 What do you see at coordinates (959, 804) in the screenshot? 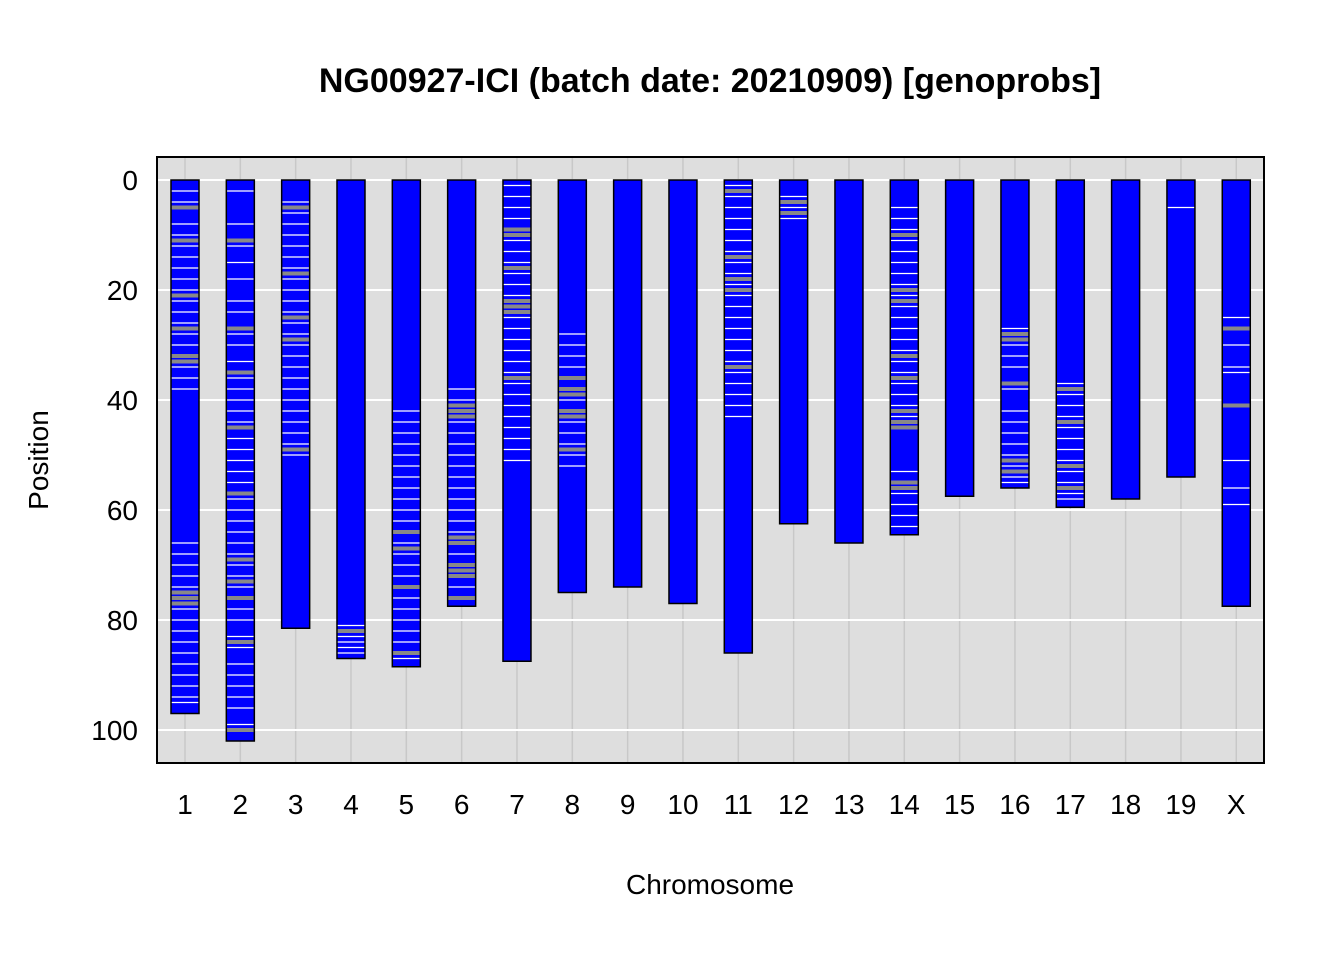
I see `x-tick-label: 15` at bounding box center [959, 804].